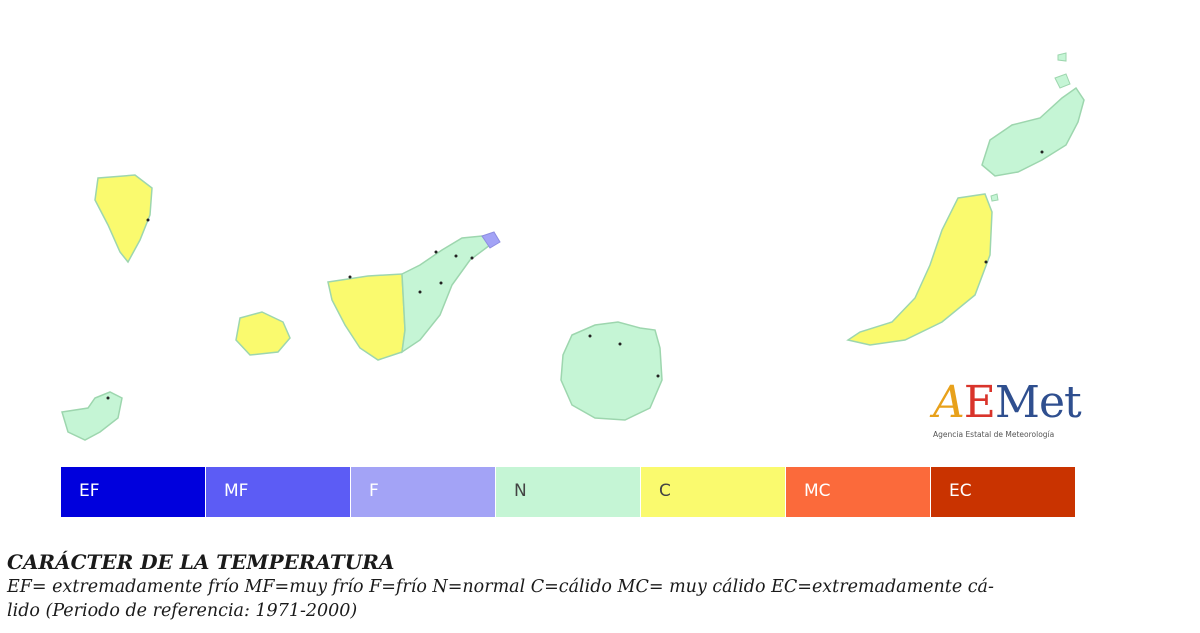 Image resolution: width=1200 pixels, height=633 pixels. Describe the element at coordinates (1033, 131) in the screenshot. I see `island-lanzarote` at that location.